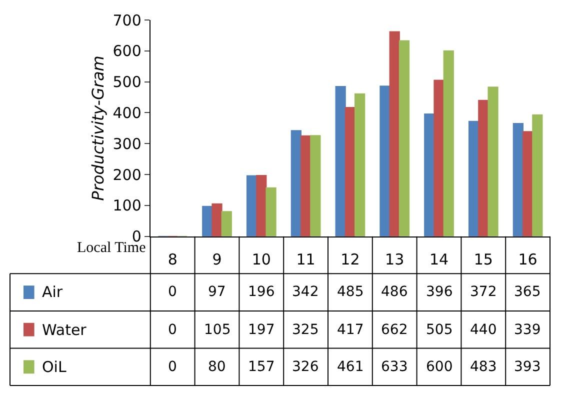 The image size is (562, 405). Describe the element at coordinates (439, 292) in the screenshot. I see `data-label: 396` at that location.